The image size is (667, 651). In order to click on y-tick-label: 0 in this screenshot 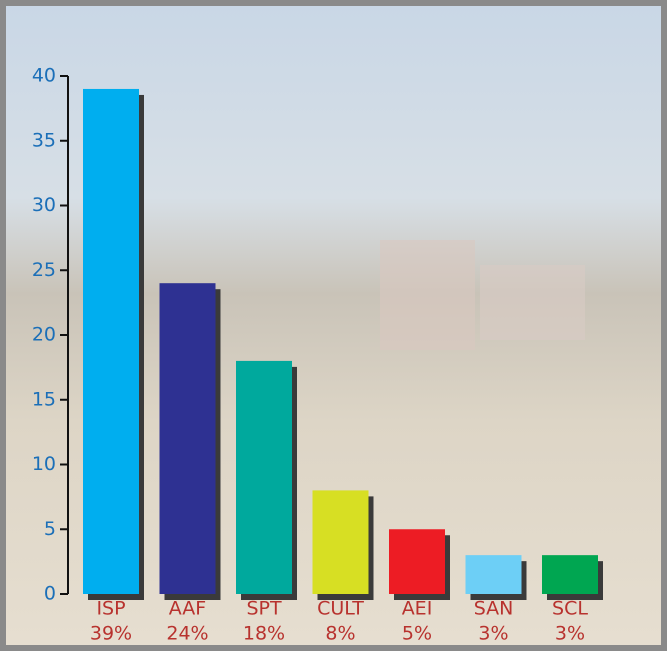, I will do `click(50, 594)`.